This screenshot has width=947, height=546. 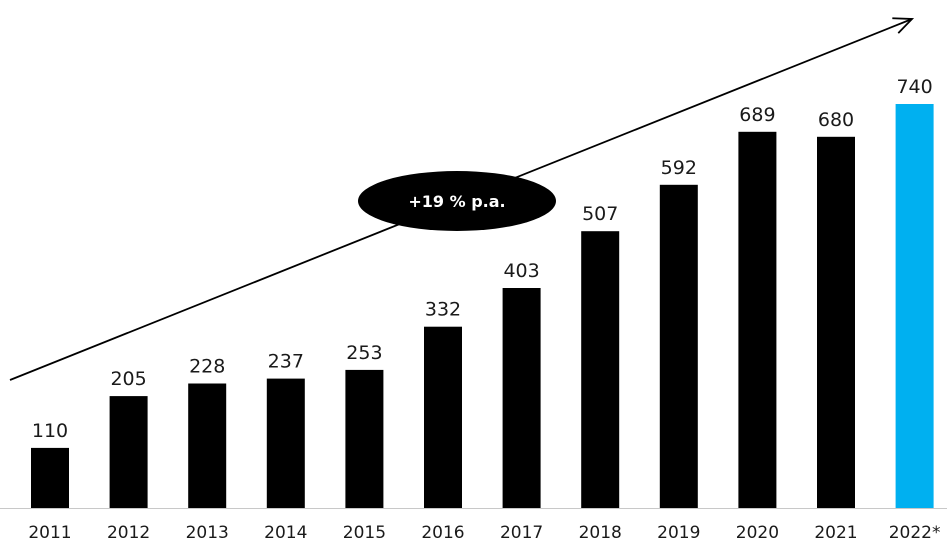 What do you see at coordinates (286, 362) in the screenshot?
I see `value-label-2014: 237` at bounding box center [286, 362].